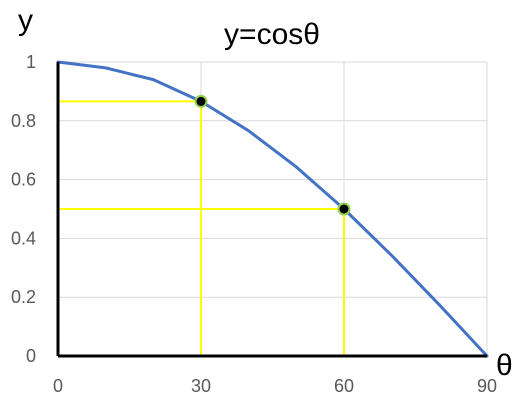 This screenshot has width=521, height=403. I want to click on y-tick-label-4: 0.8, so click(23, 121).